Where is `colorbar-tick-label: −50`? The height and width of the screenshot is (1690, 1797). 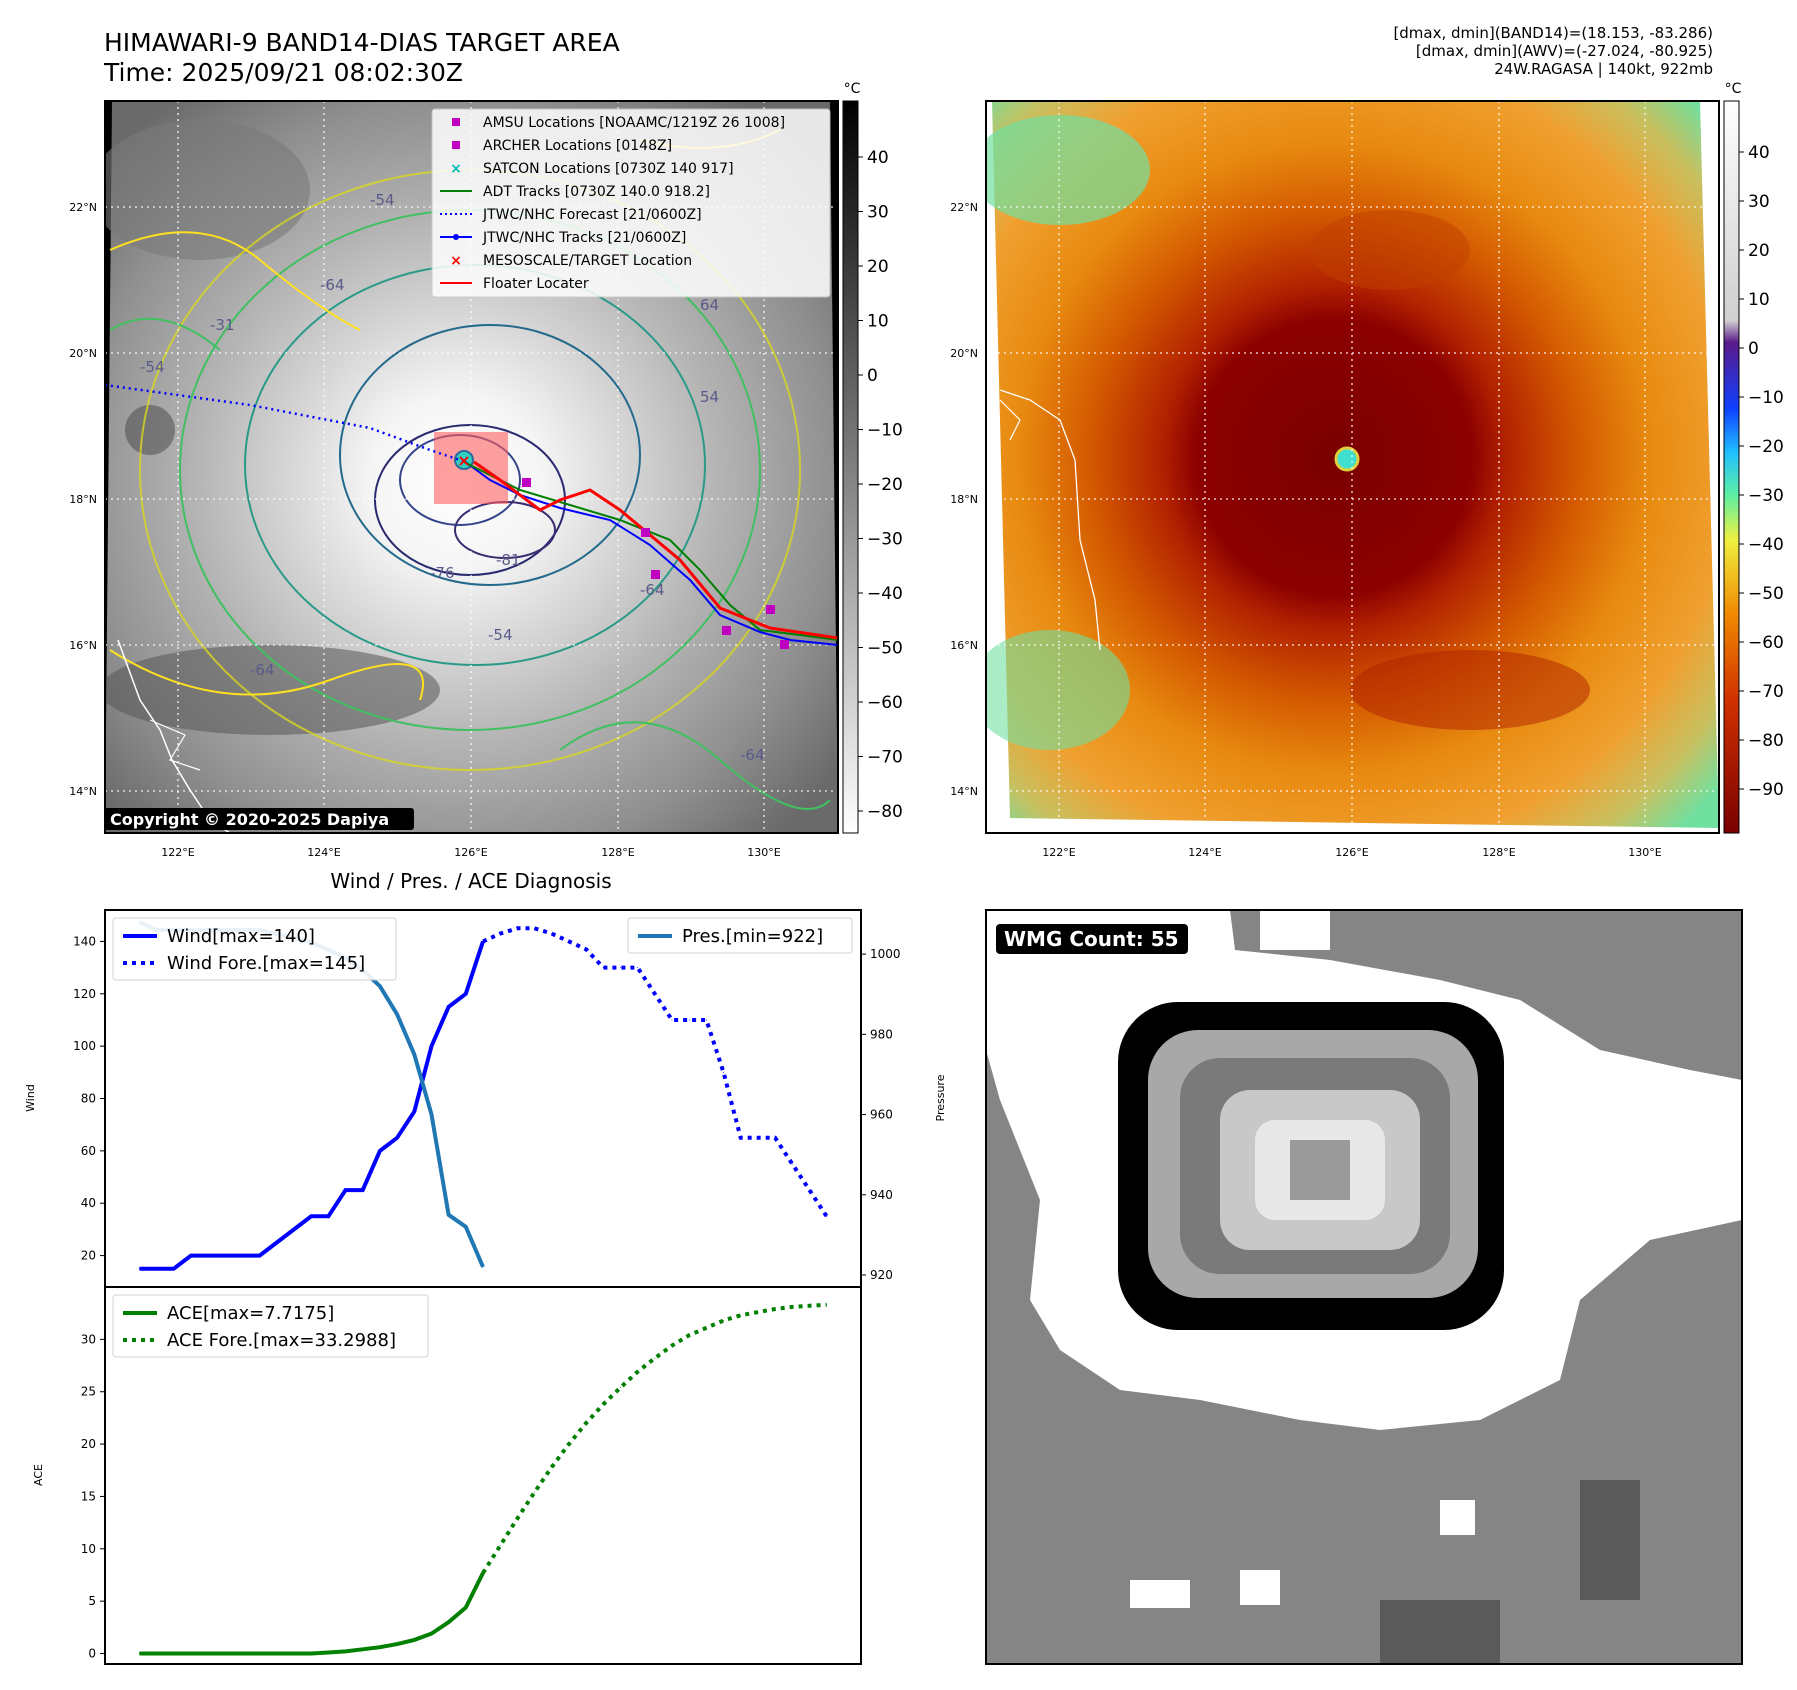 colorbar-tick-label: −50 is located at coordinates (885, 649).